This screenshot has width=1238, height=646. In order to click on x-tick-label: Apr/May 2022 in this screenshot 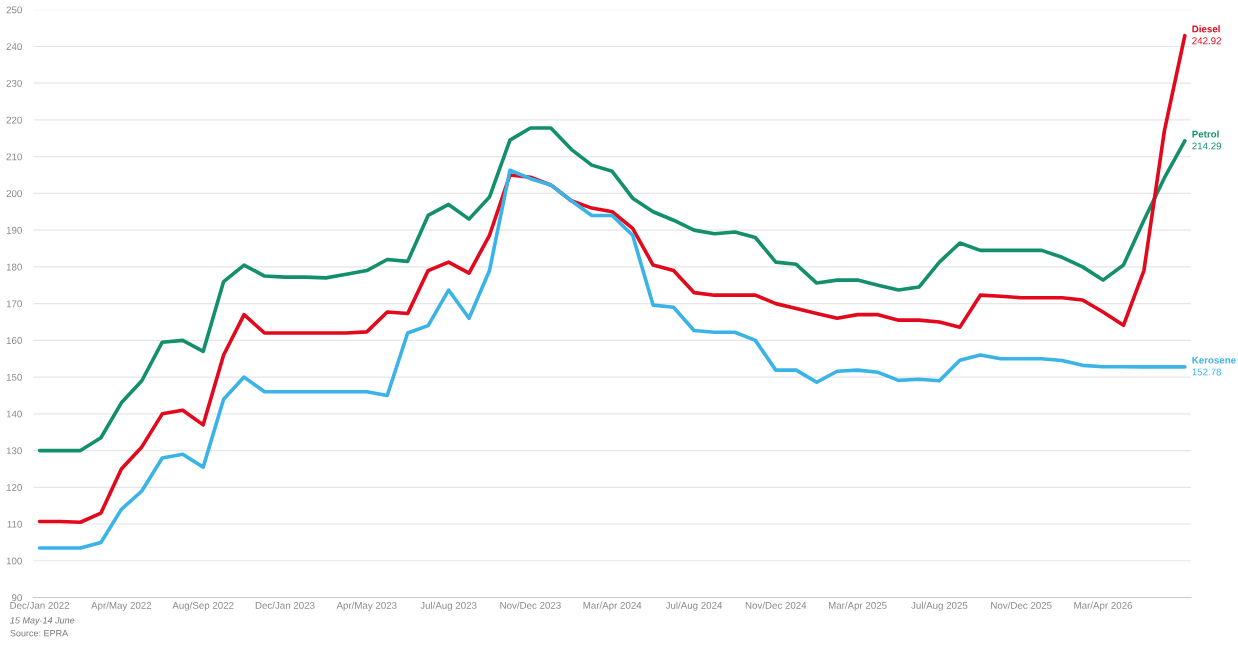, I will do `click(121, 606)`.